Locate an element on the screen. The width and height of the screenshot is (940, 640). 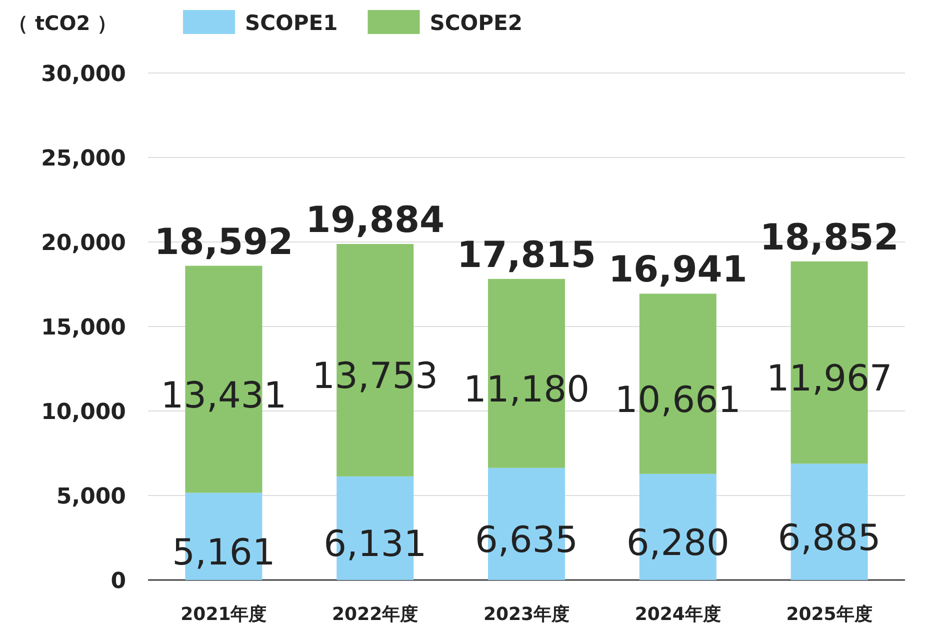
x-tick-label: 2023年度 is located at coordinates (526, 614).